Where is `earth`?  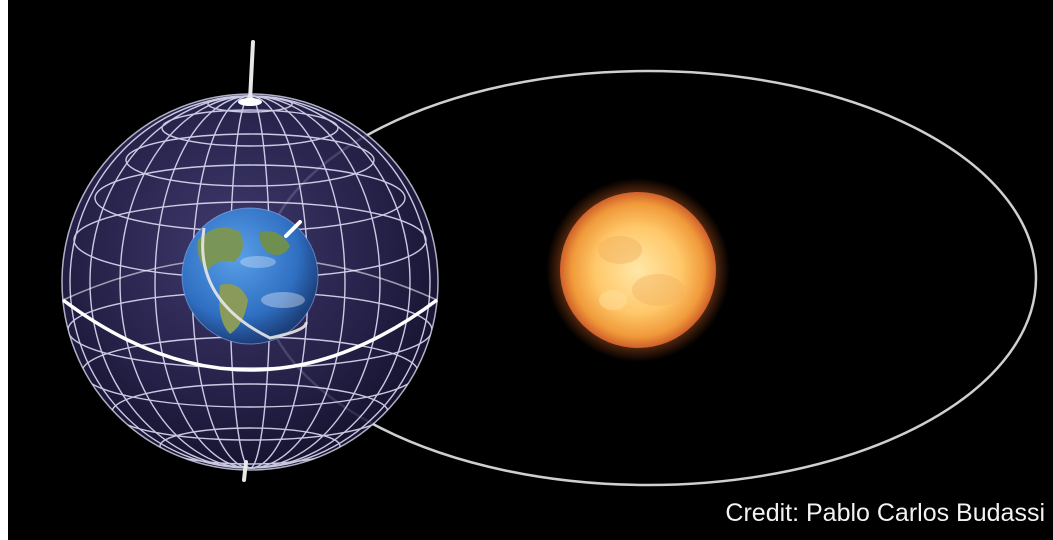 earth is located at coordinates (250, 276).